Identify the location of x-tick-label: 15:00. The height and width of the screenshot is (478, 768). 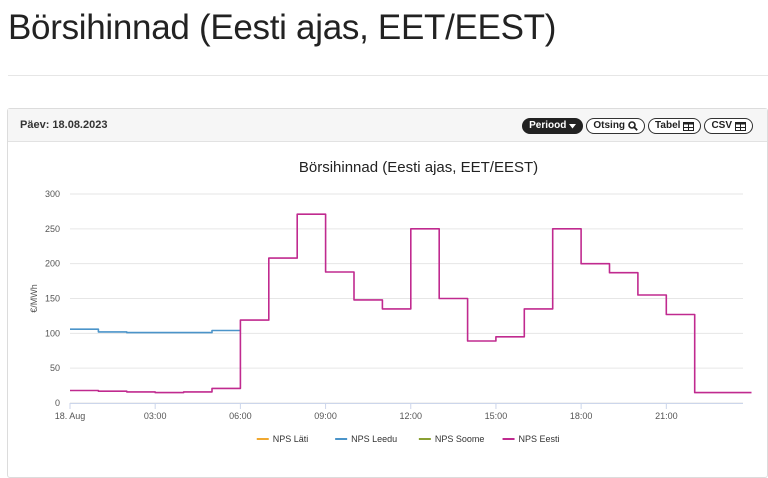
(496, 416).